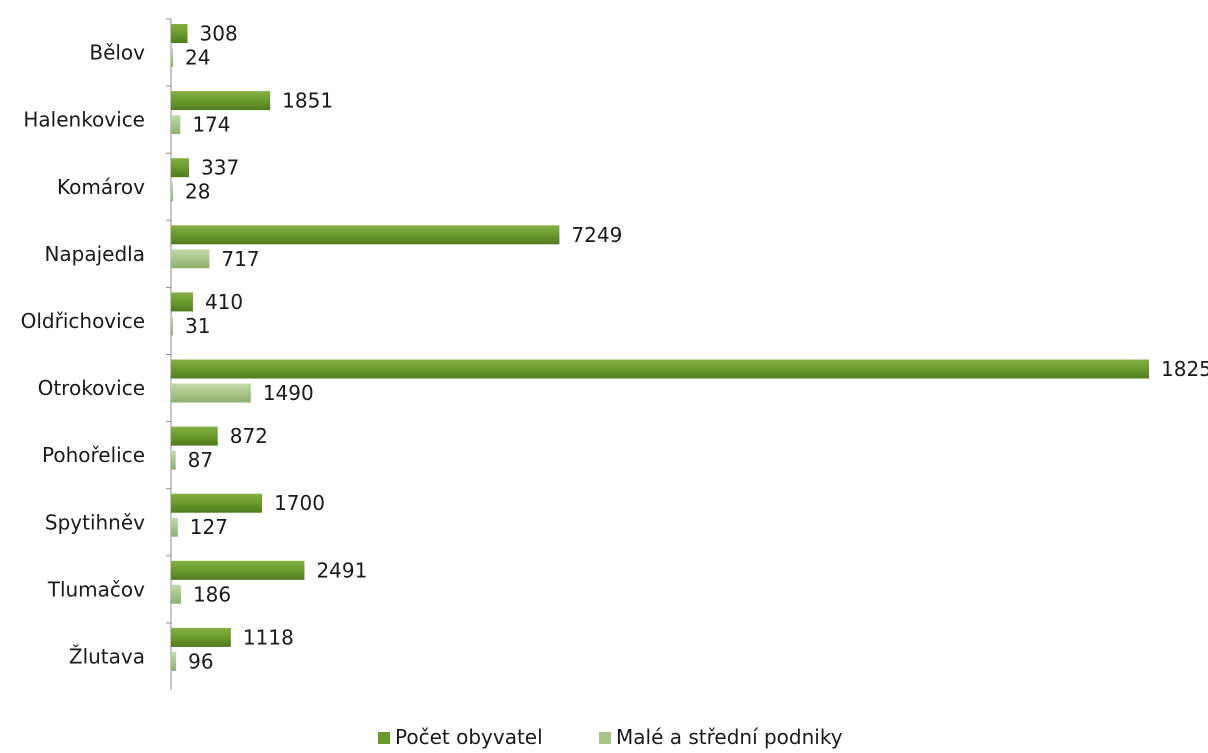  Describe the element at coordinates (93, 455) in the screenshot. I see `category-label: Pohořelice` at that location.